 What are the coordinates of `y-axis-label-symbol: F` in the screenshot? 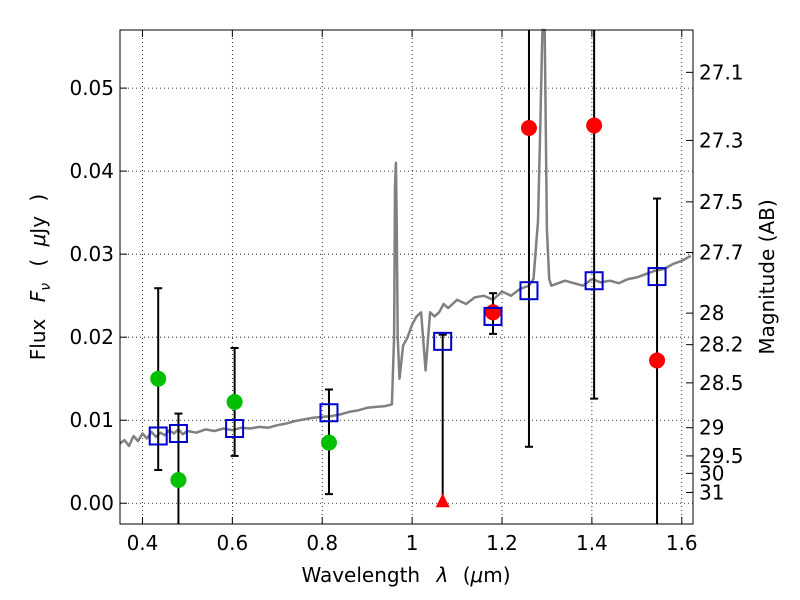 It's located at (38, 296).